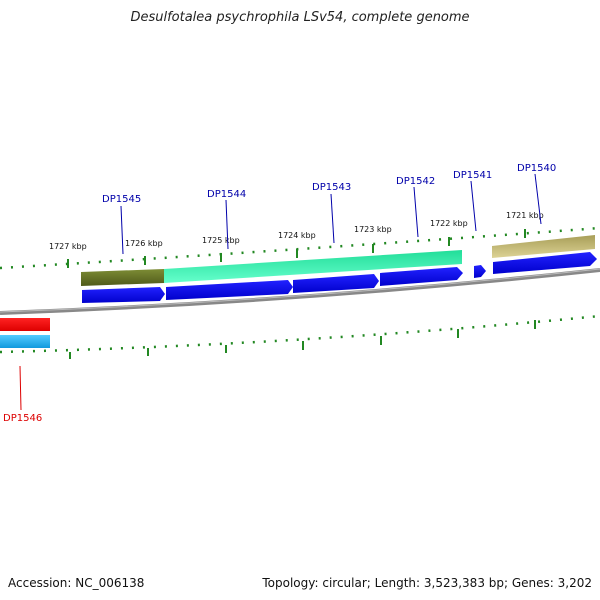 The height and width of the screenshot is (600, 600). I want to click on feature-khaki, so click(543, 246).